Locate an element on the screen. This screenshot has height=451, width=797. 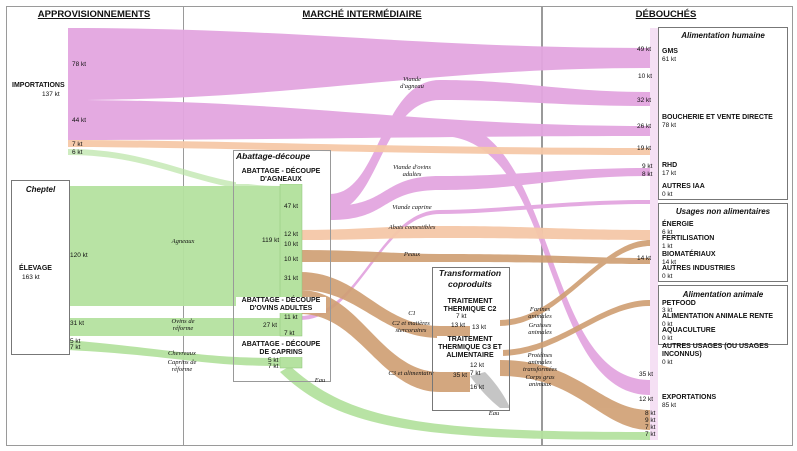
elevage-flow1: 120 kt is located at coordinates (79, 255).